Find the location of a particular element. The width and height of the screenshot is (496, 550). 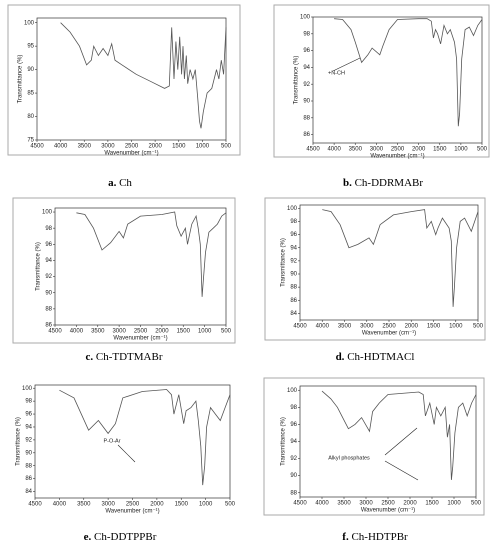

panel-caption: e. Ch-DDTPPBr is located at coordinates (120, 537).